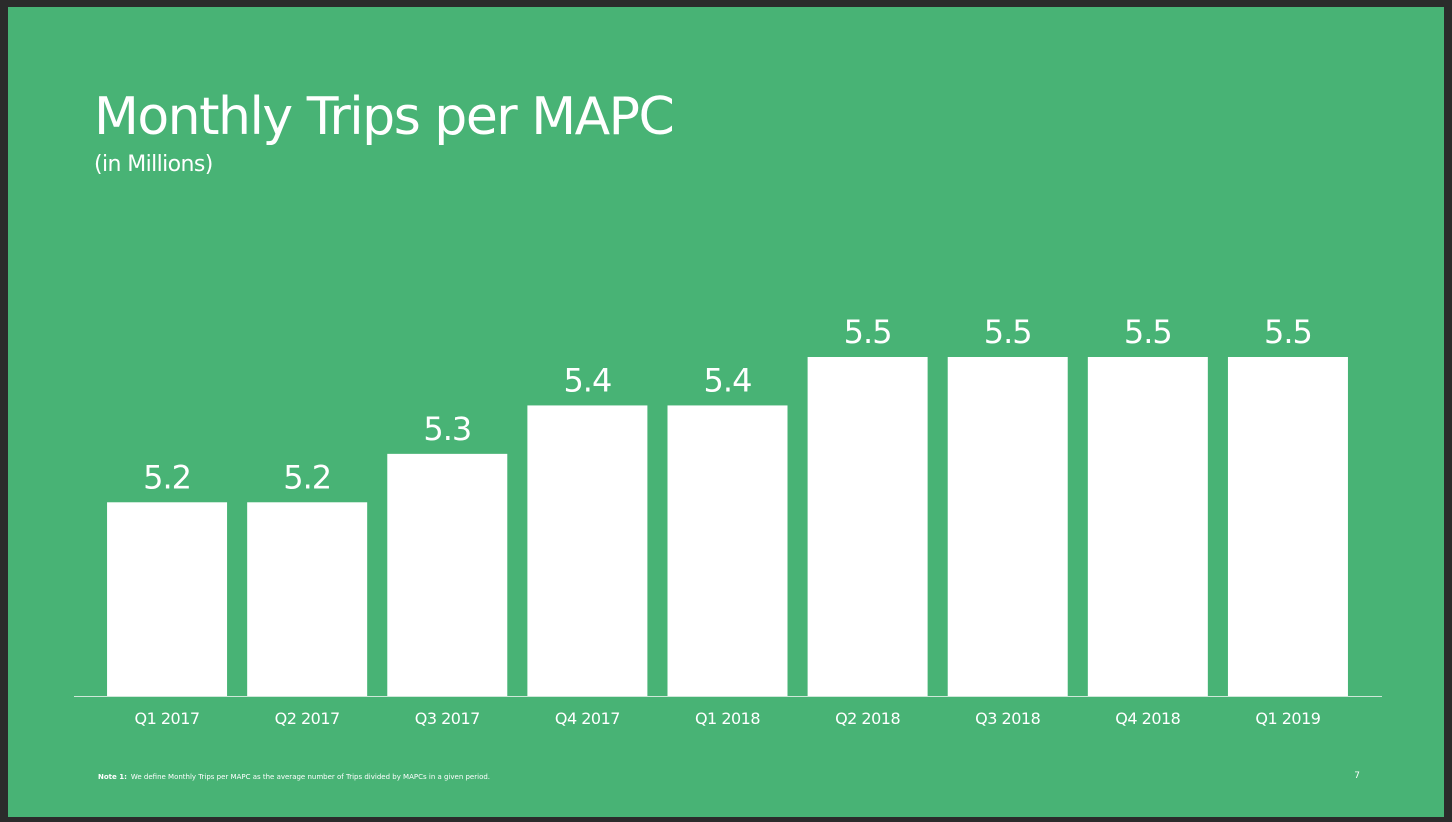 The height and width of the screenshot is (822, 1452). I want to click on x-tick-label: Q1 2019, so click(1287, 718).